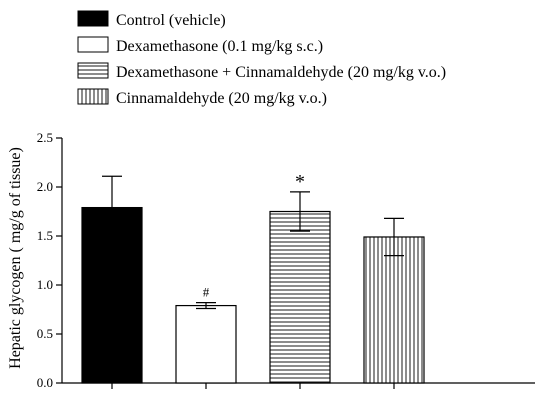 The height and width of the screenshot is (413, 550). Describe the element at coordinates (300, 182) in the screenshot. I see `significance-marker: *` at that location.